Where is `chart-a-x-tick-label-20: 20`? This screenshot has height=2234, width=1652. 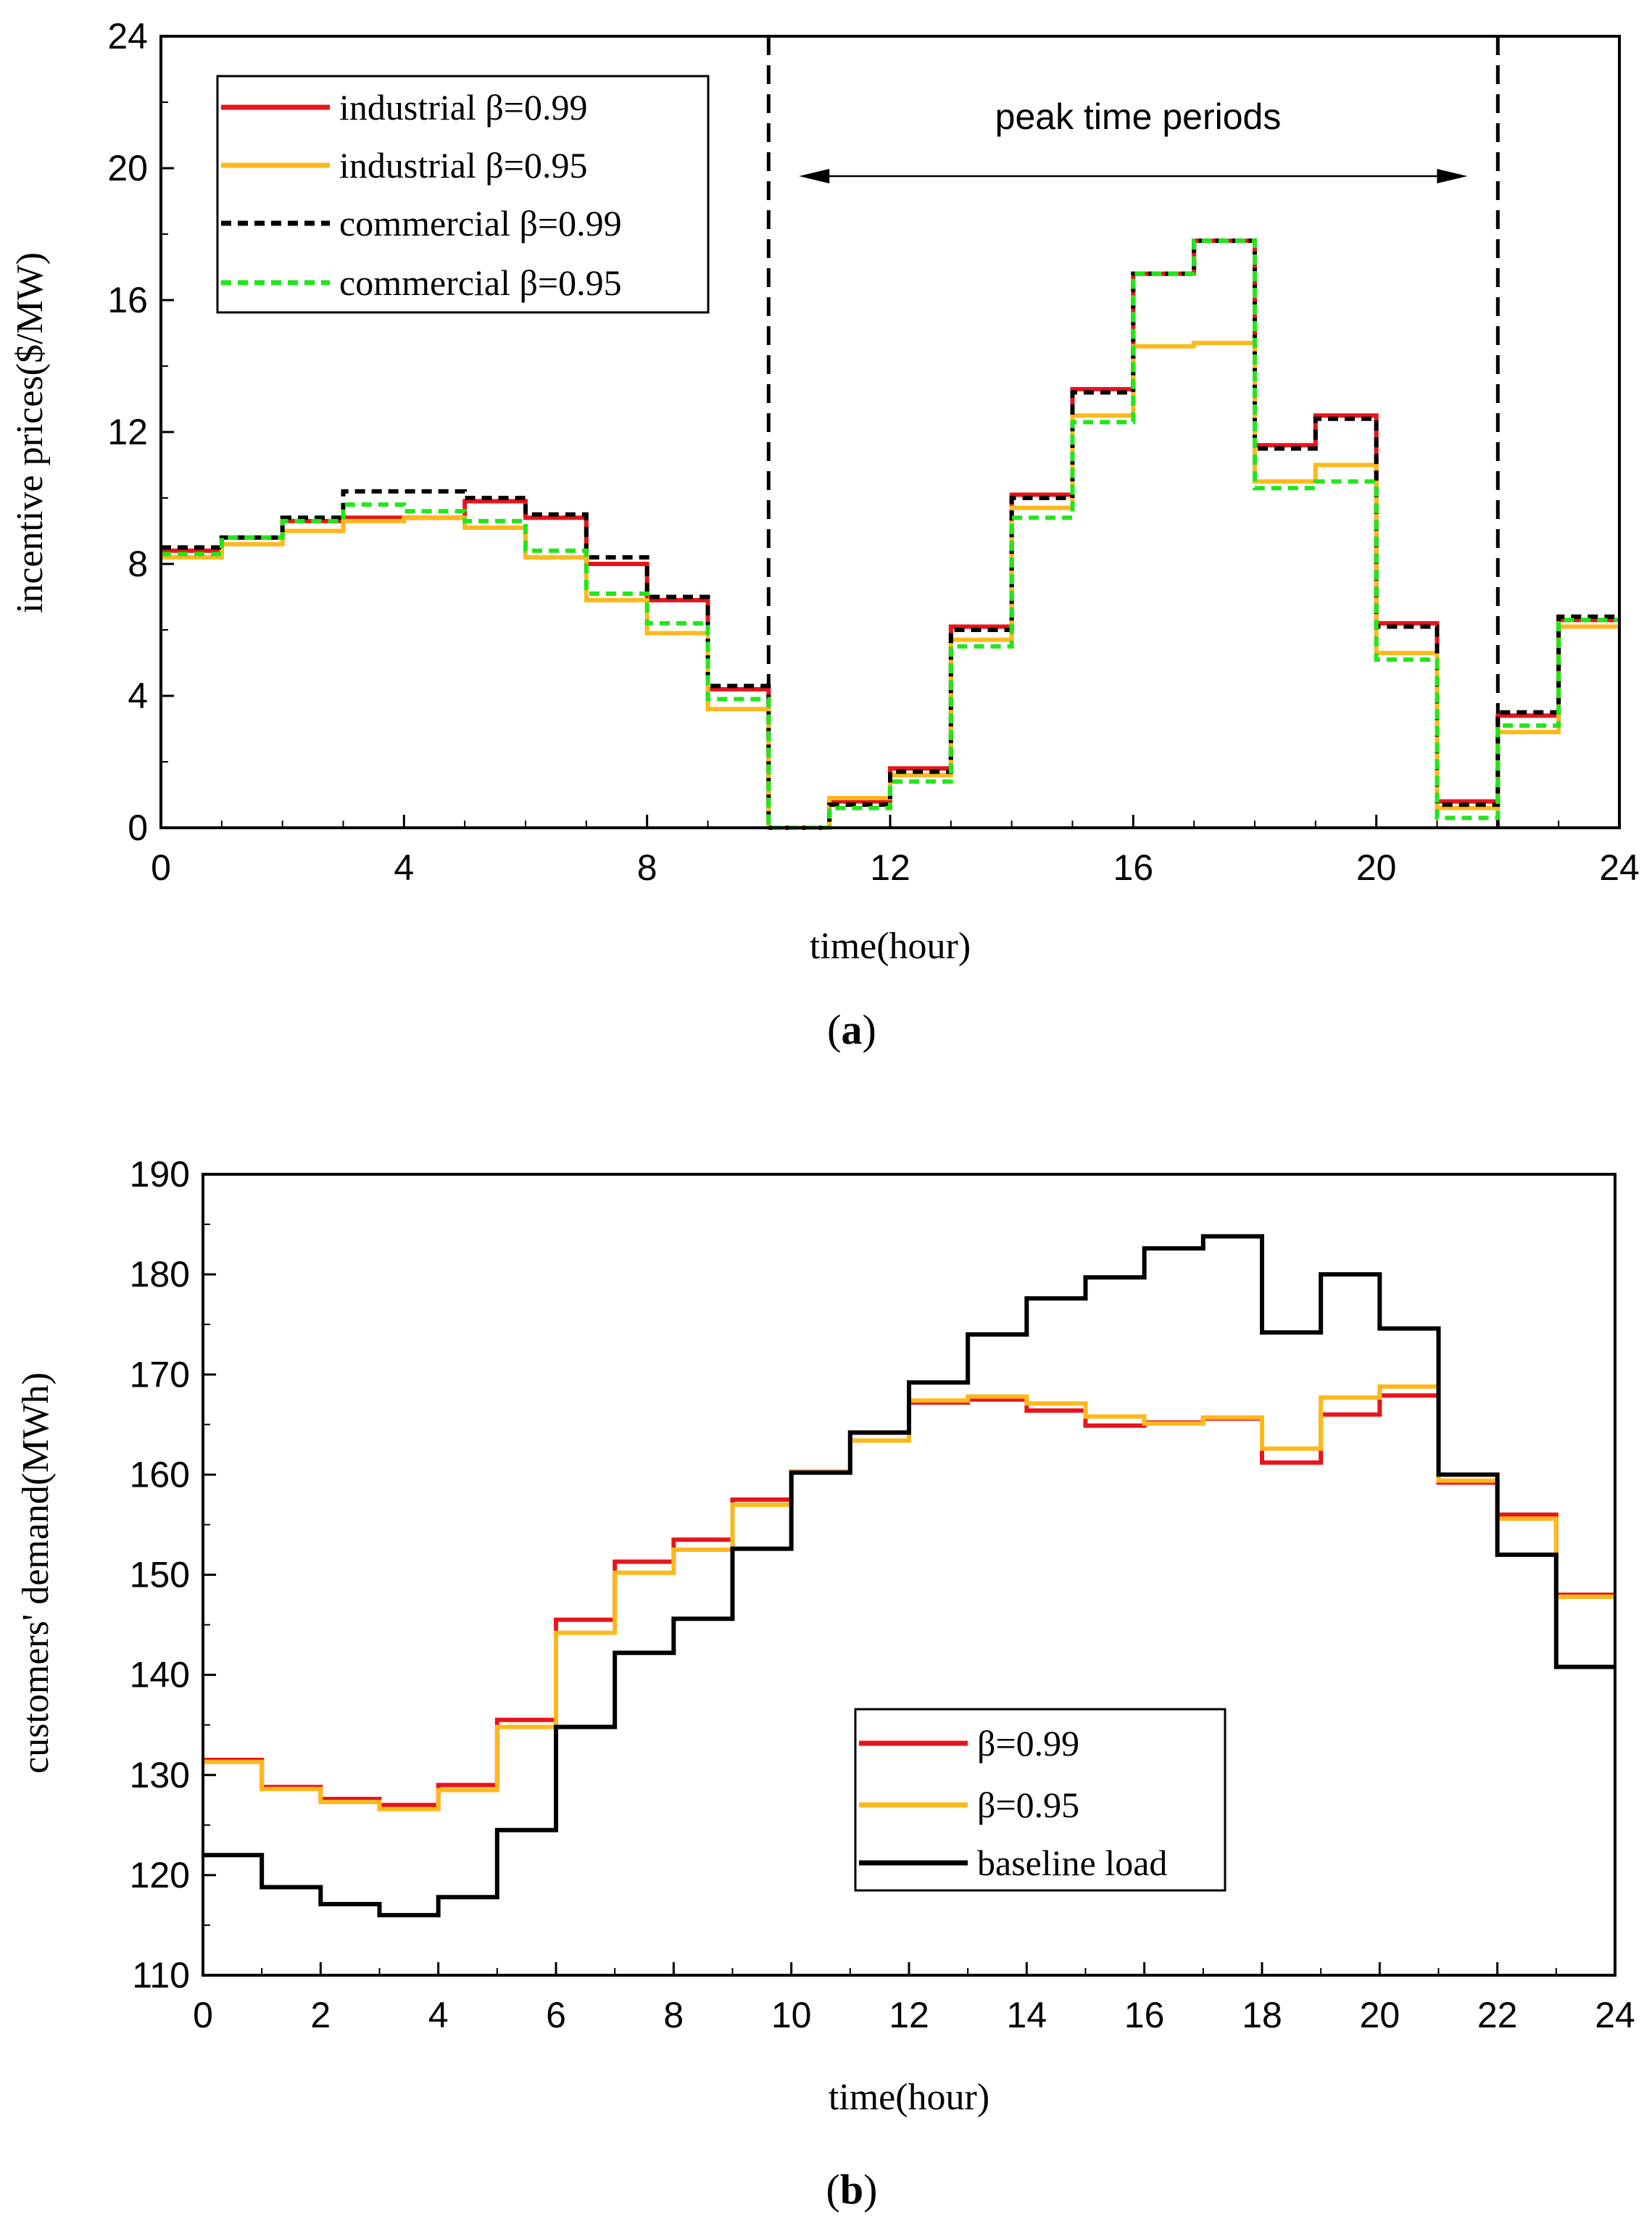 chart-a-x-tick-label-20: 20 is located at coordinates (1376, 867).